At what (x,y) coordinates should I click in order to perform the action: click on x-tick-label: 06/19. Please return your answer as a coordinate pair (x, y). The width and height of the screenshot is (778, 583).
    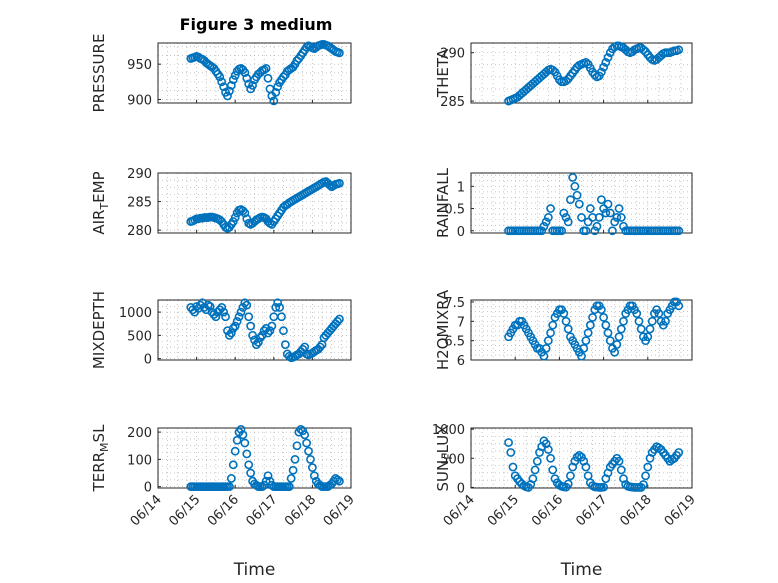
    Looking at the image, I should click on (680, 510).